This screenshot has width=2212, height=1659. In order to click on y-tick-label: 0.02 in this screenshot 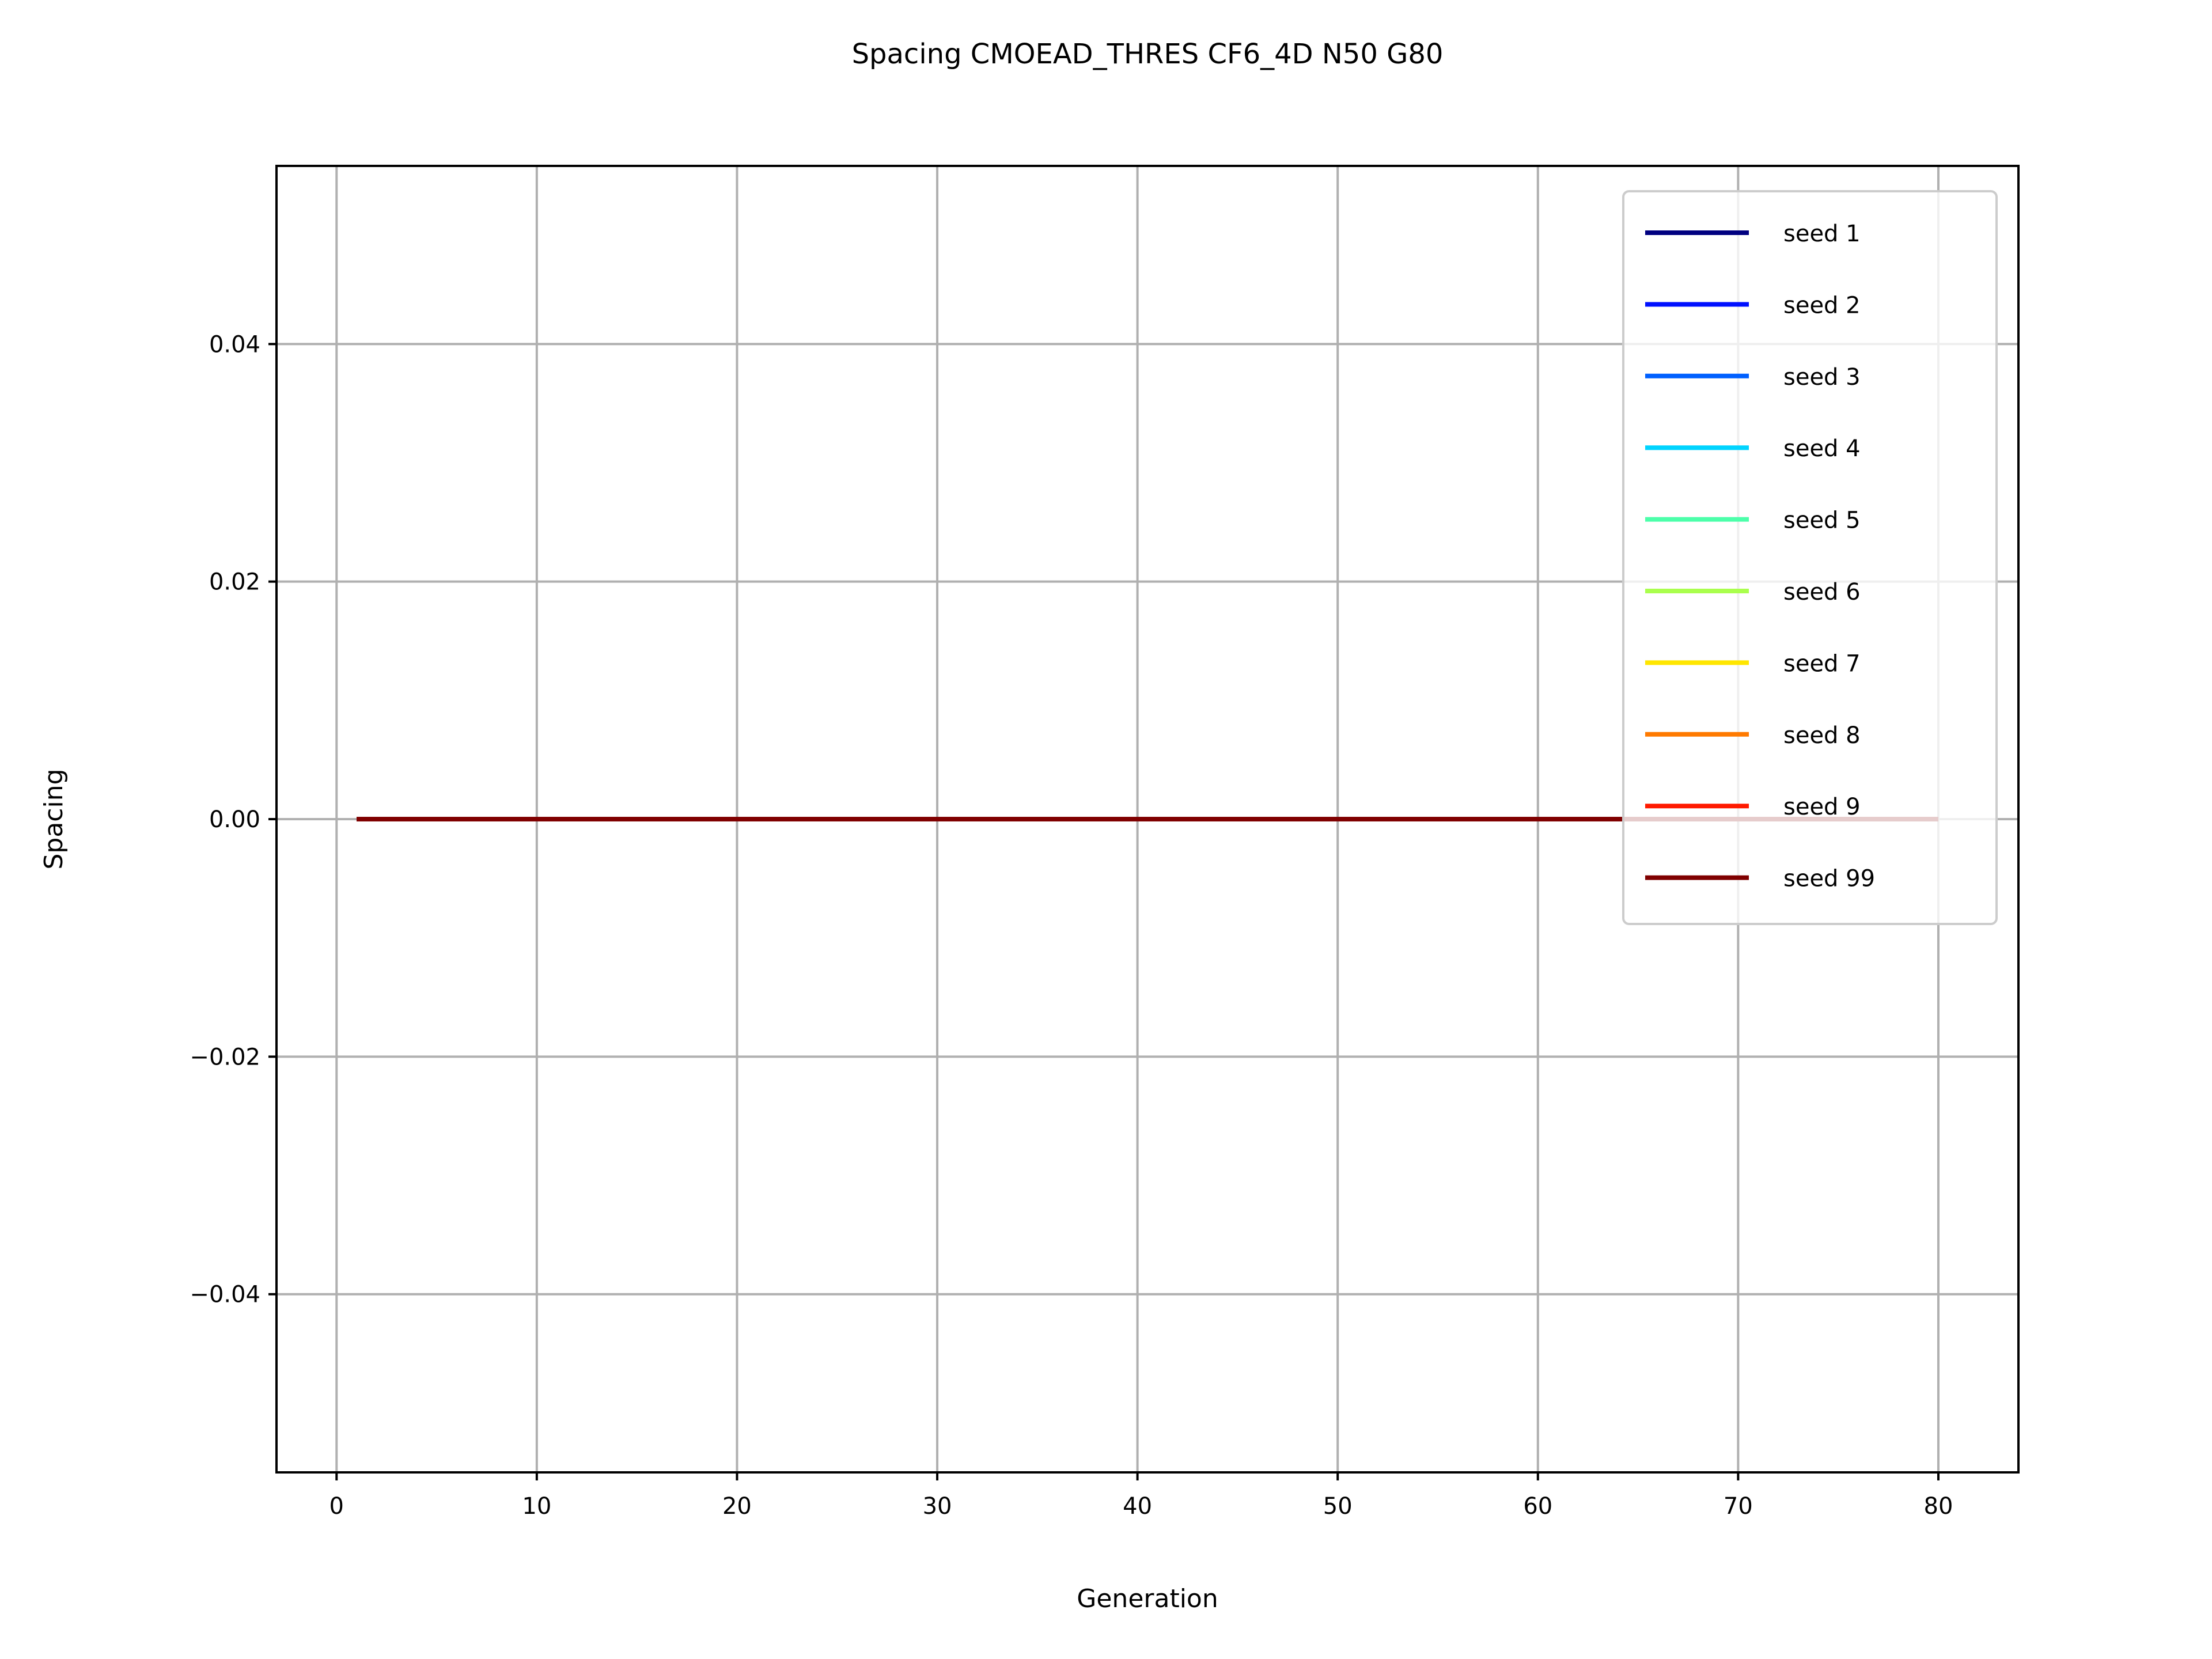, I will do `click(234, 582)`.